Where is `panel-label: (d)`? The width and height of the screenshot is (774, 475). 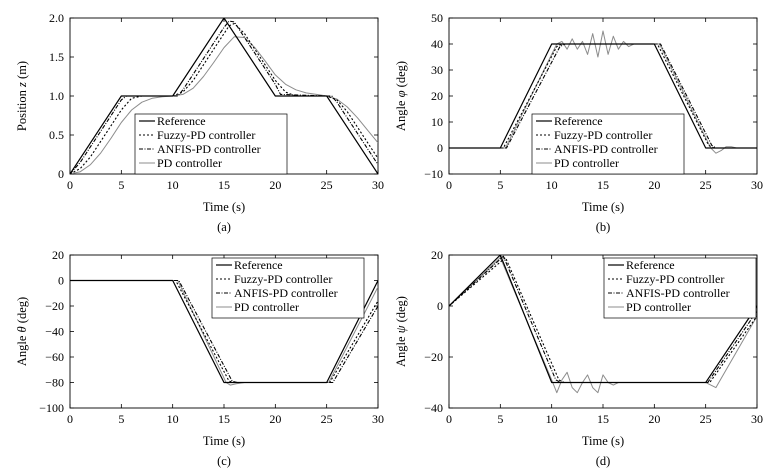 panel-label: (d) is located at coordinates (603, 461).